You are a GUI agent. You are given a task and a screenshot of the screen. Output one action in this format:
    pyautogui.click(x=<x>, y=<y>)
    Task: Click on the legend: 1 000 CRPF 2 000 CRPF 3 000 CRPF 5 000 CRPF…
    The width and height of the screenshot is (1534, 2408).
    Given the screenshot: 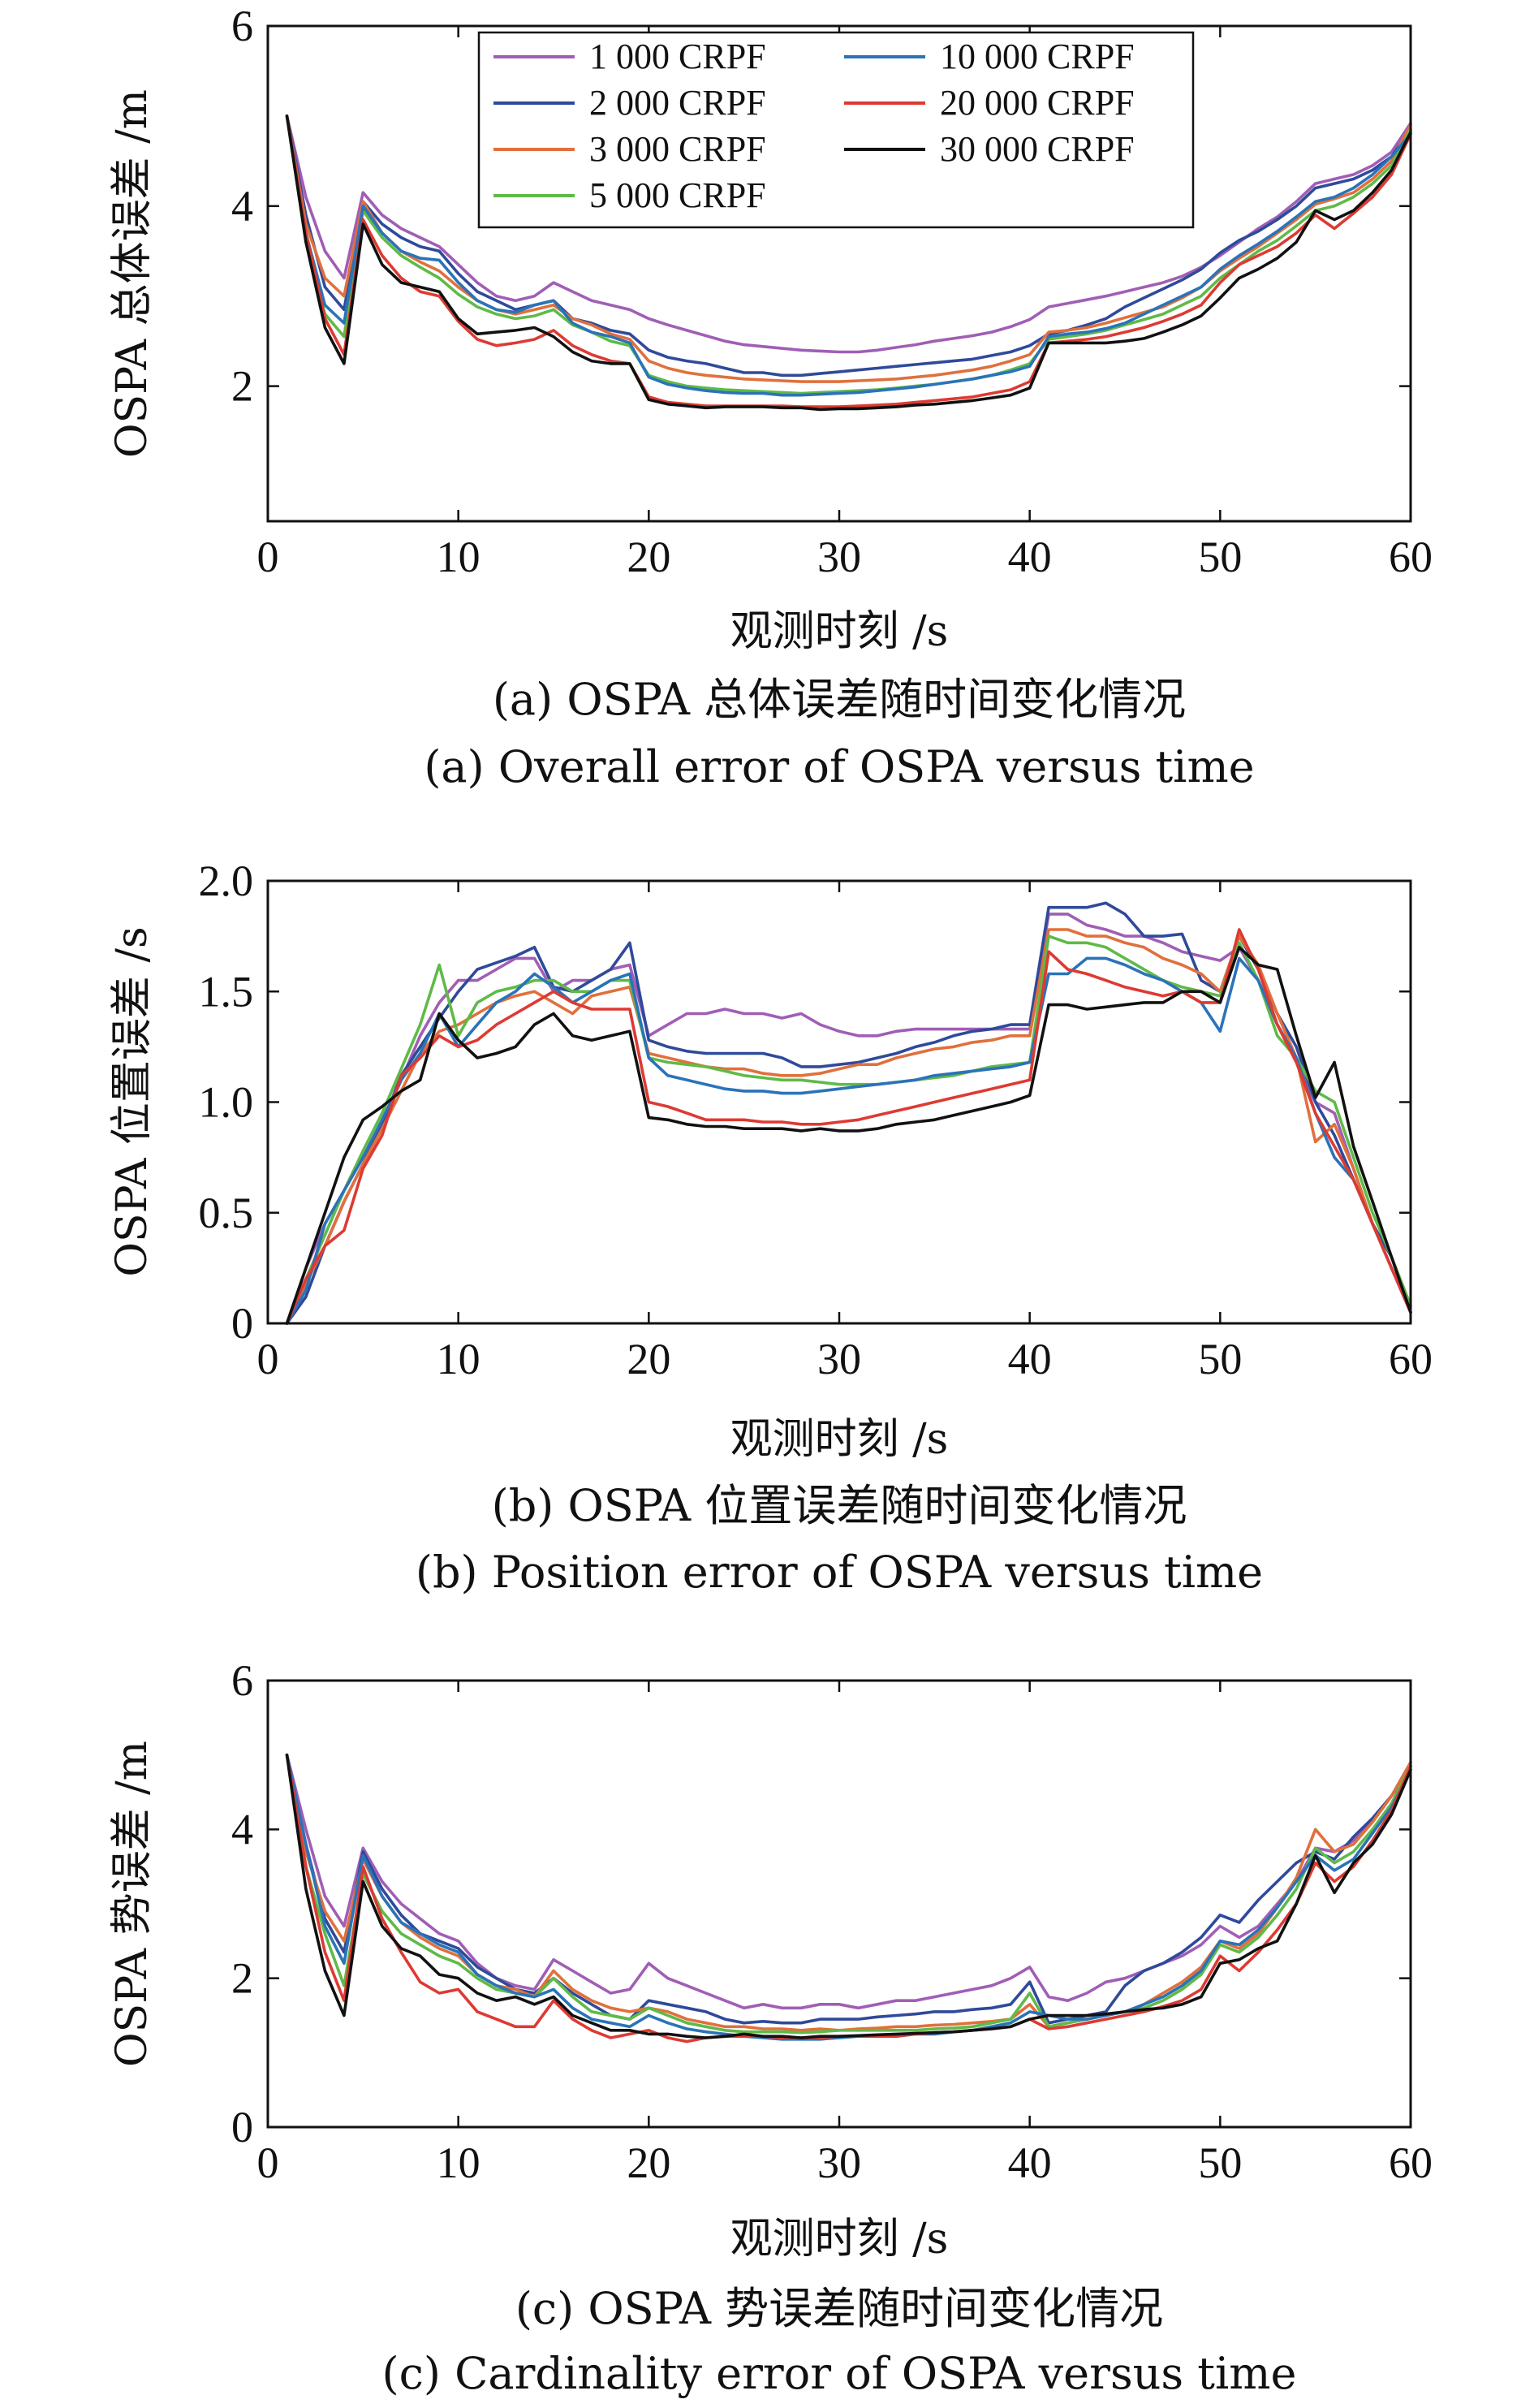 What is the action you would take?
    pyautogui.click(x=836, y=130)
    